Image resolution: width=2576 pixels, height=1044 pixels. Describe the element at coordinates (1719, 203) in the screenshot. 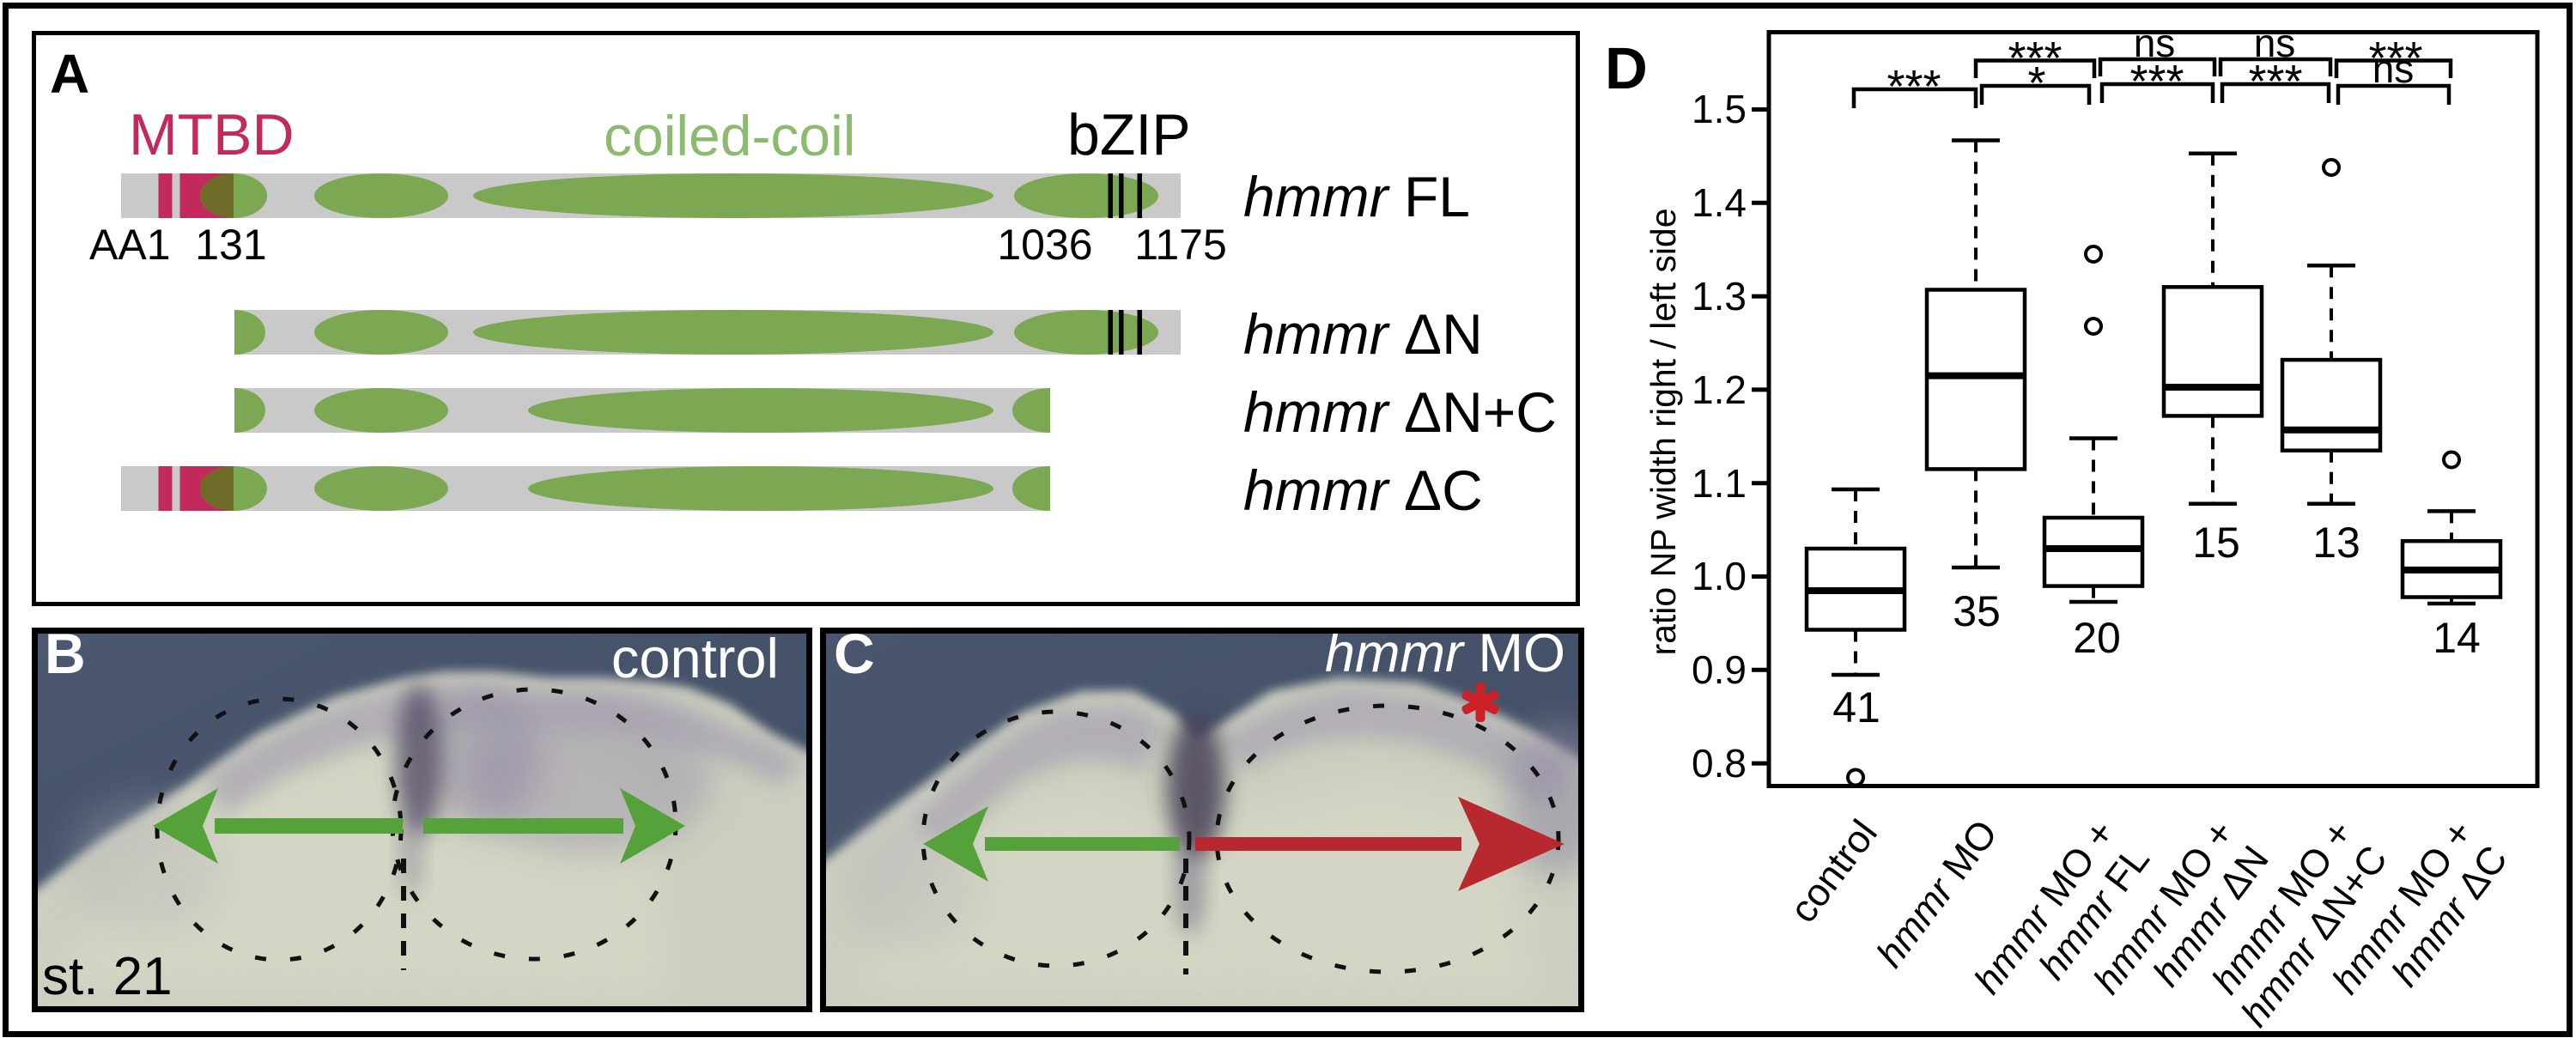

I see `svg-text: 1.4` at that location.